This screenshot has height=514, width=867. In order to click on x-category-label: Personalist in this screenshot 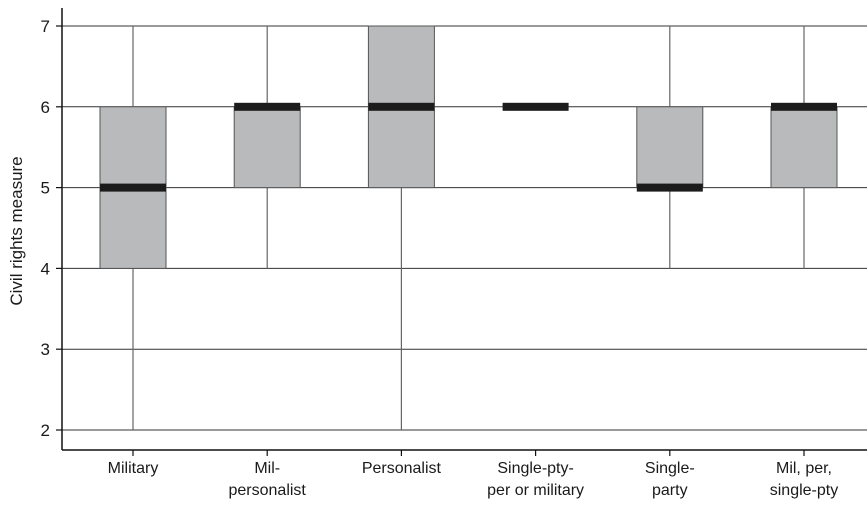, I will do `click(402, 468)`.